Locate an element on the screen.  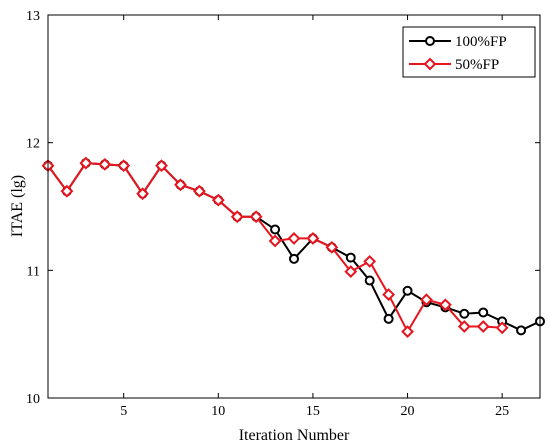
x-axis-label: Iteration Number is located at coordinates (294, 435).